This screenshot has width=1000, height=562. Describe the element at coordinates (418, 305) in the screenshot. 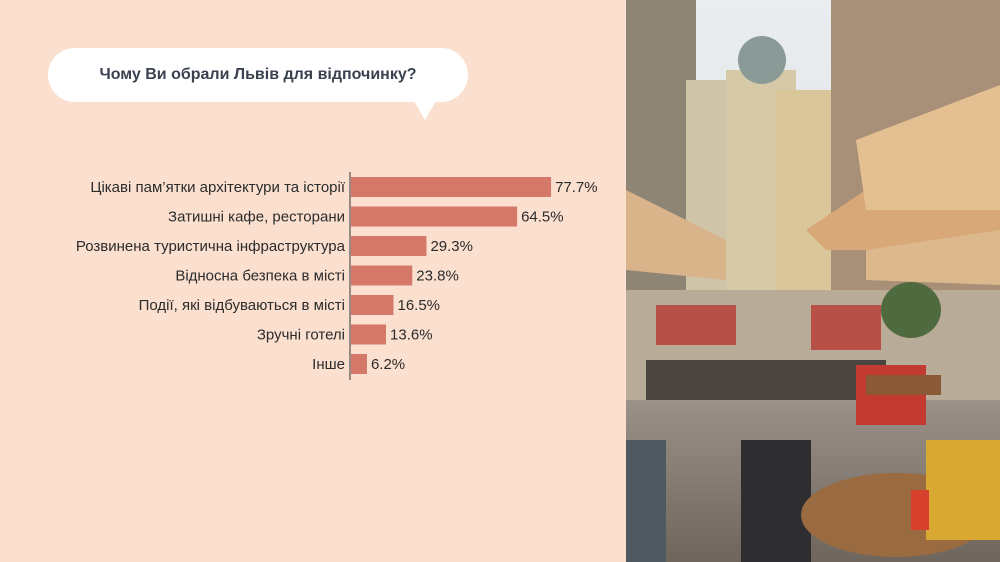

I see `value-label: 16.5%` at that location.